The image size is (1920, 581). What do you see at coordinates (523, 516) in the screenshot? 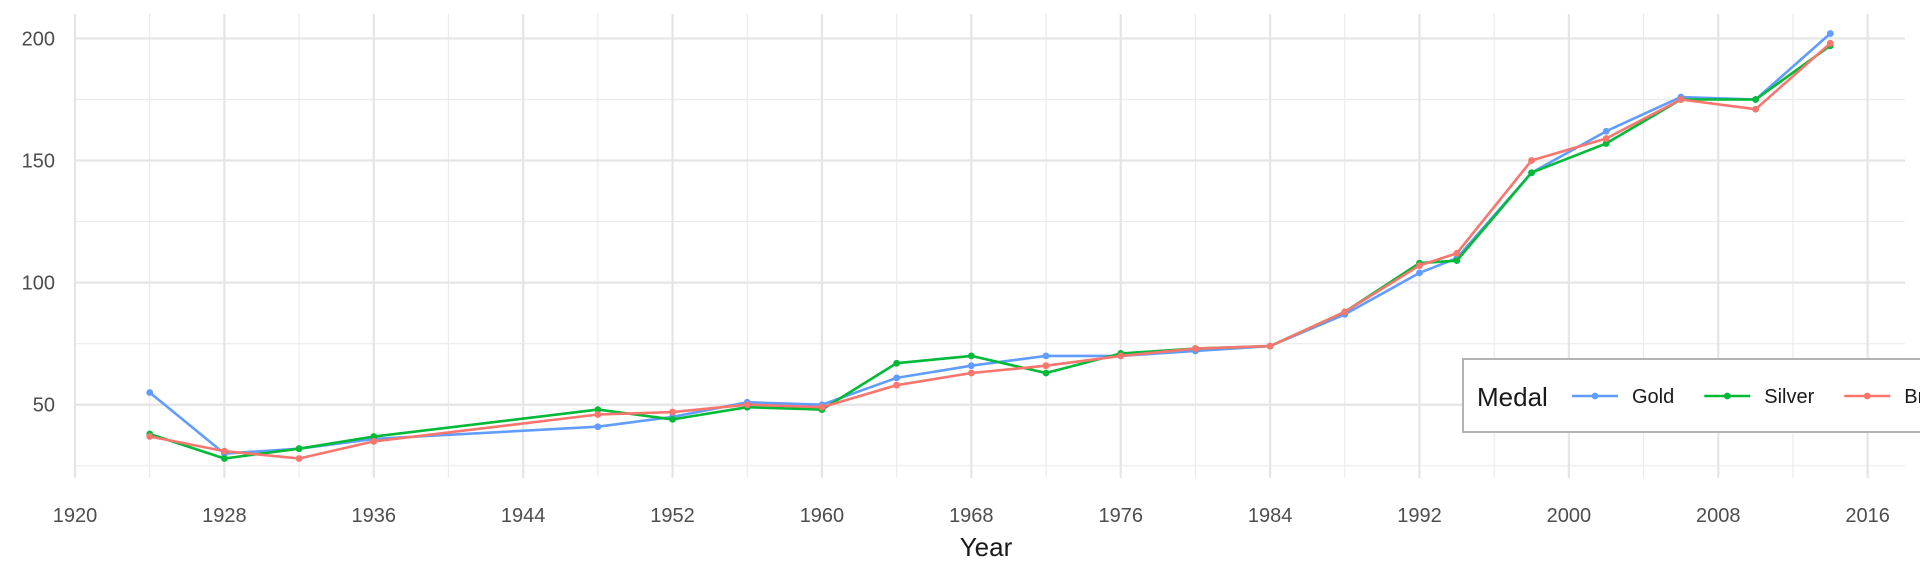
I see `x-tick-label: 1944` at bounding box center [523, 516].